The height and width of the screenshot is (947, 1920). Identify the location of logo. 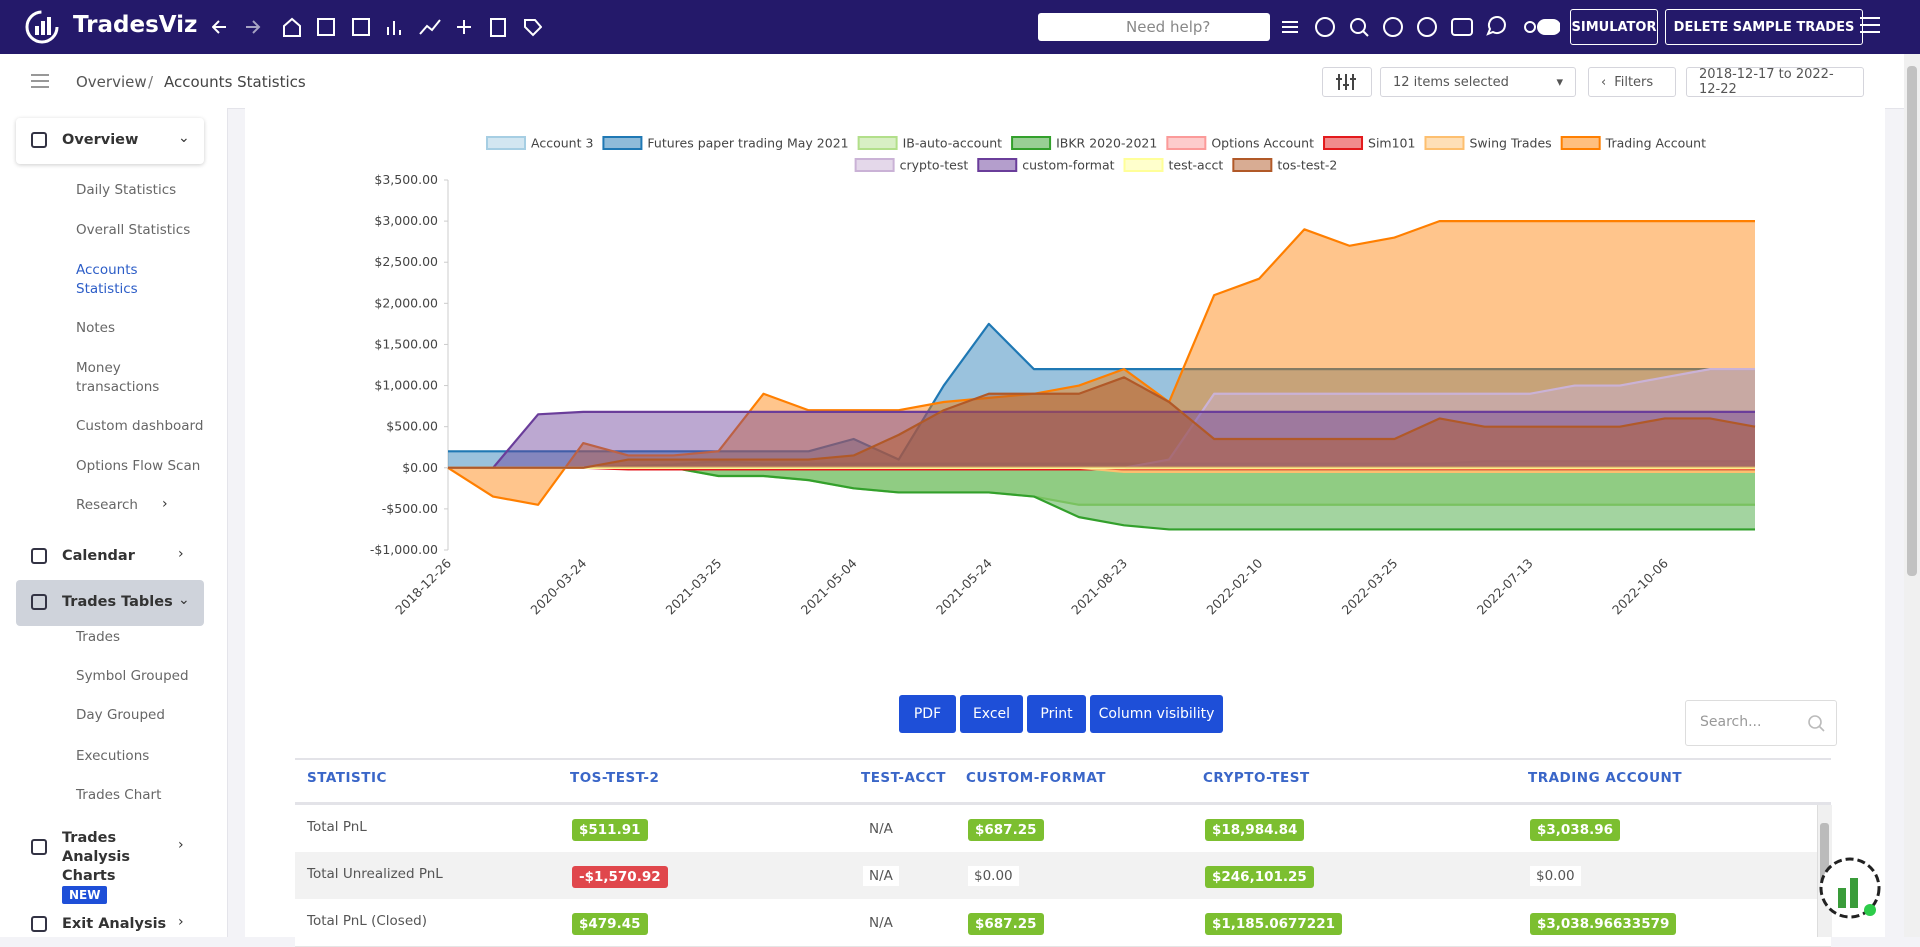
(42, 27).